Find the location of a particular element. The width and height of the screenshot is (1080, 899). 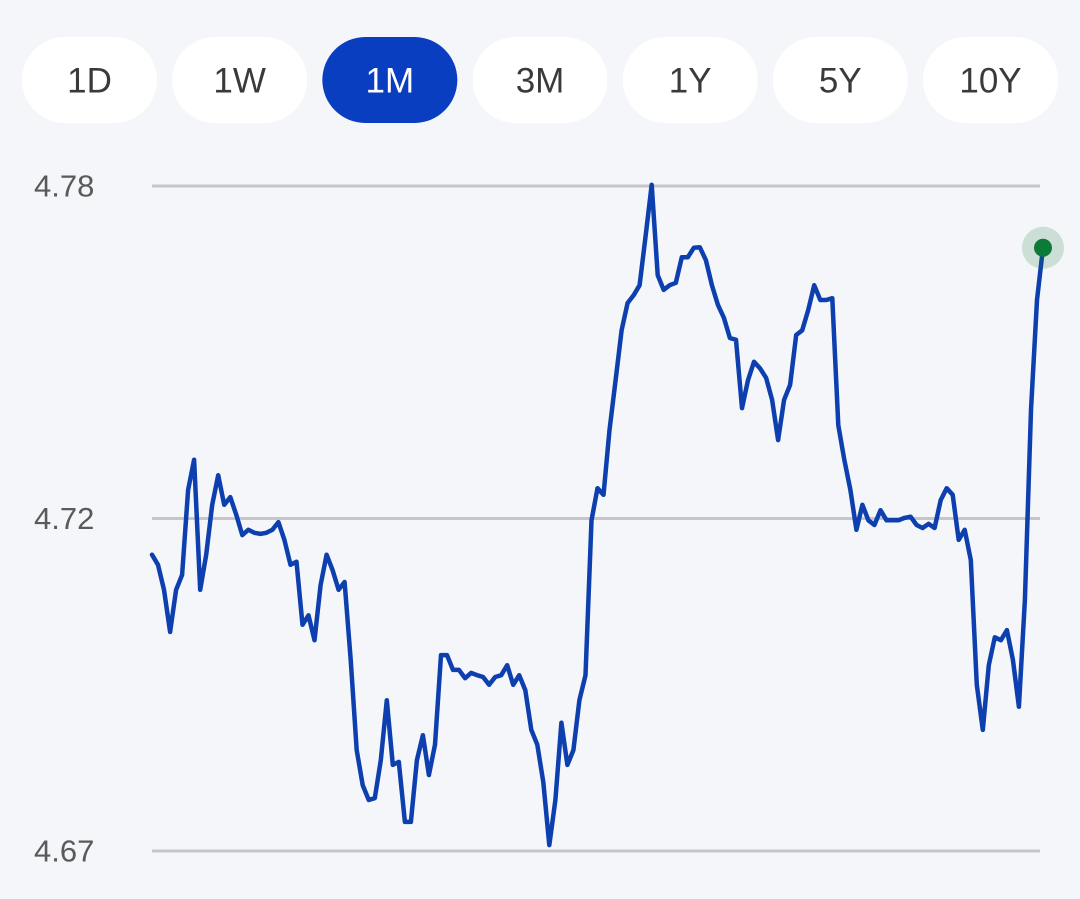

y-tick-label: 4.78 is located at coordinates (64, 186).